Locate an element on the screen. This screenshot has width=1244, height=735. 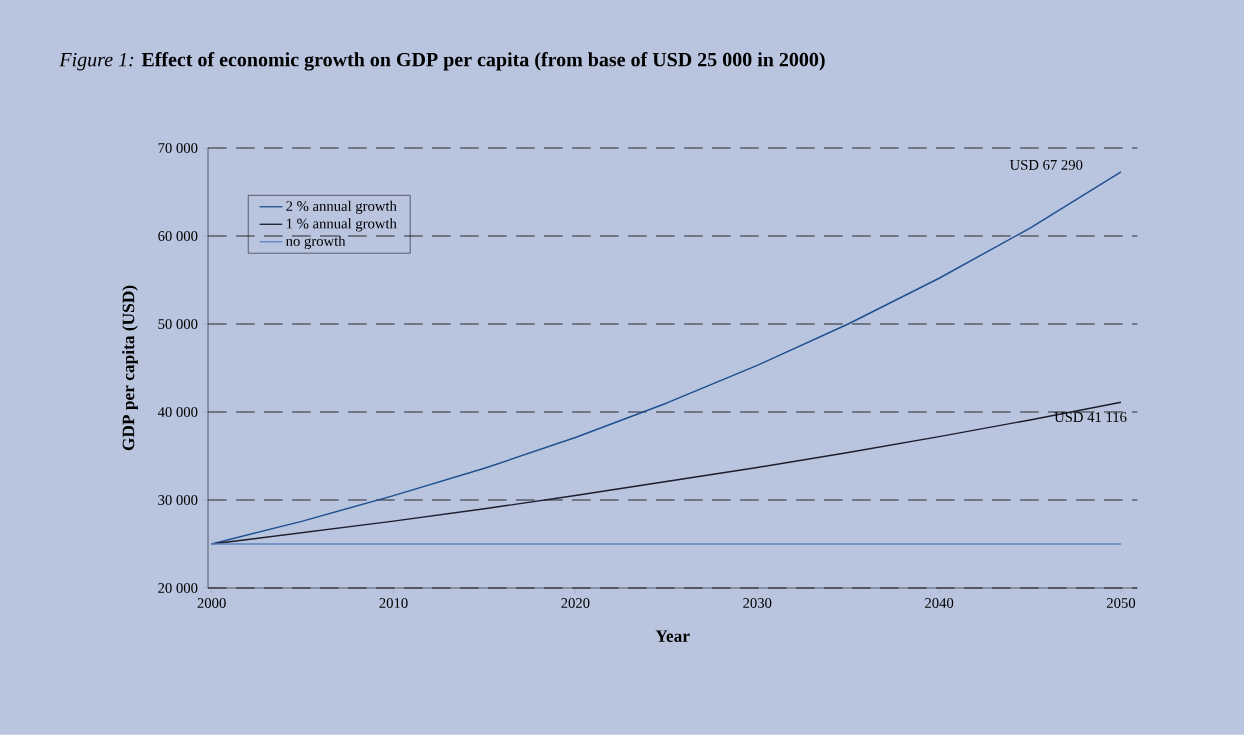
y-tick-label: 70 000 is located at coordinates (178, 148).